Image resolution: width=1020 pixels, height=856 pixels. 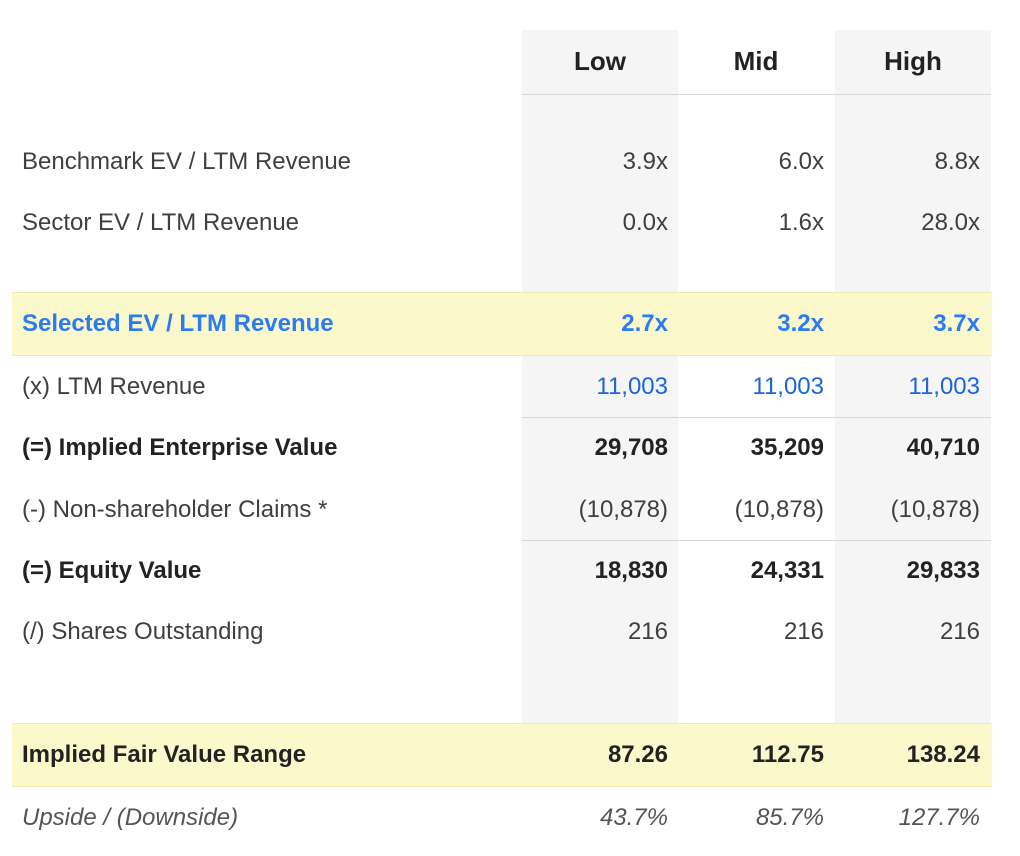 I want to click on shares-mid-value: 216, so click(x=803, y=631).